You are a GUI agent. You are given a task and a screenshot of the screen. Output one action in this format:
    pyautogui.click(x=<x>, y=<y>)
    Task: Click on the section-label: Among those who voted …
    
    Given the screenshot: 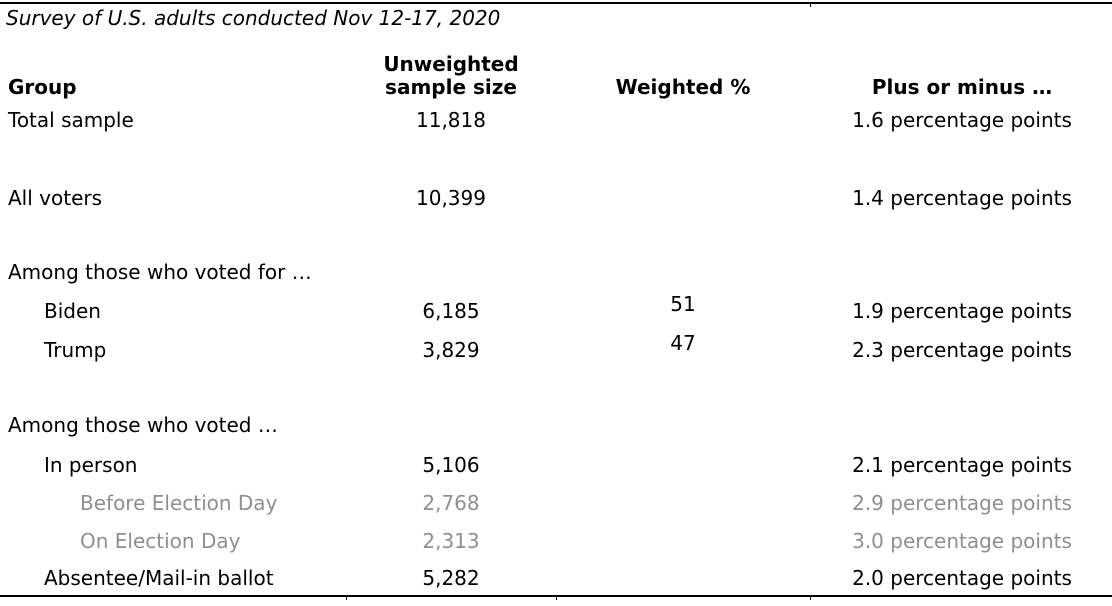 What is the action you would take?
    pyautogui.click(x=143, y=425)
    